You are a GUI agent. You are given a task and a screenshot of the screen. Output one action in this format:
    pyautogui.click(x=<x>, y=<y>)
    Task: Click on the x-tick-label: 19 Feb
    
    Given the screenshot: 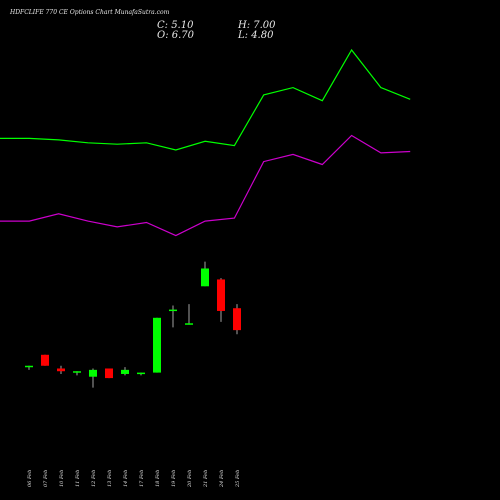 What is the action you would take?
    pyautogui.click(x=174, y=478)
    